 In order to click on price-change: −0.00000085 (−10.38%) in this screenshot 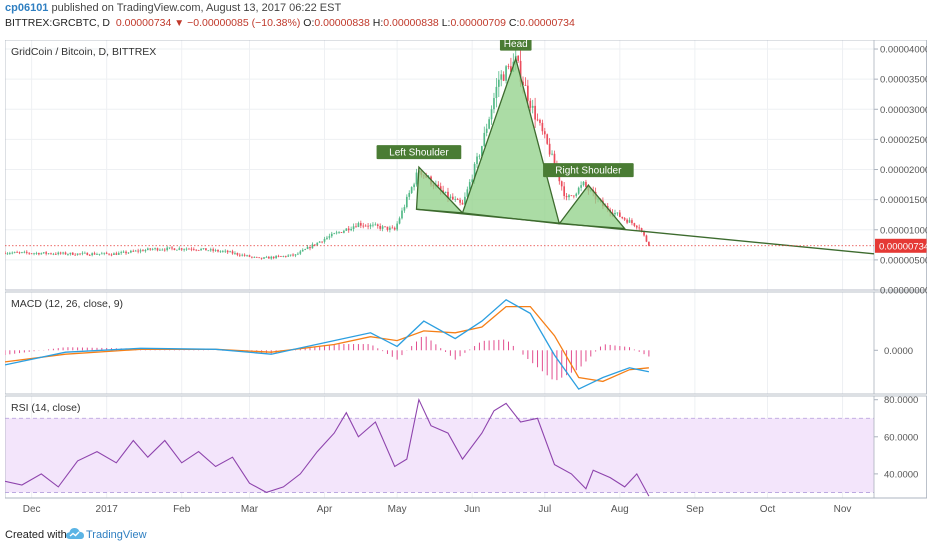, I will do `click(244, 23)`.